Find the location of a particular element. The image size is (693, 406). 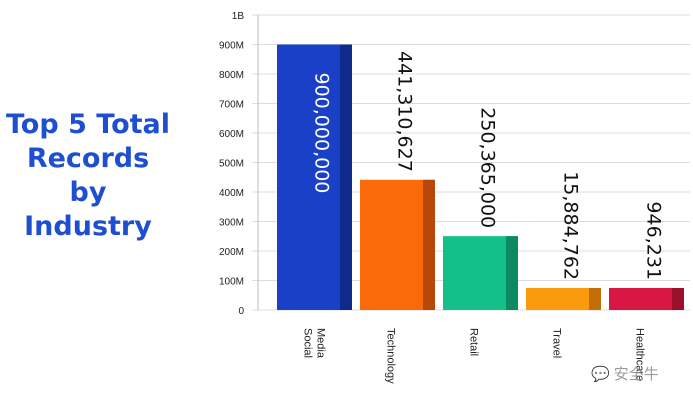

y-tick-label: 900M is located at coordinates (231, 46).